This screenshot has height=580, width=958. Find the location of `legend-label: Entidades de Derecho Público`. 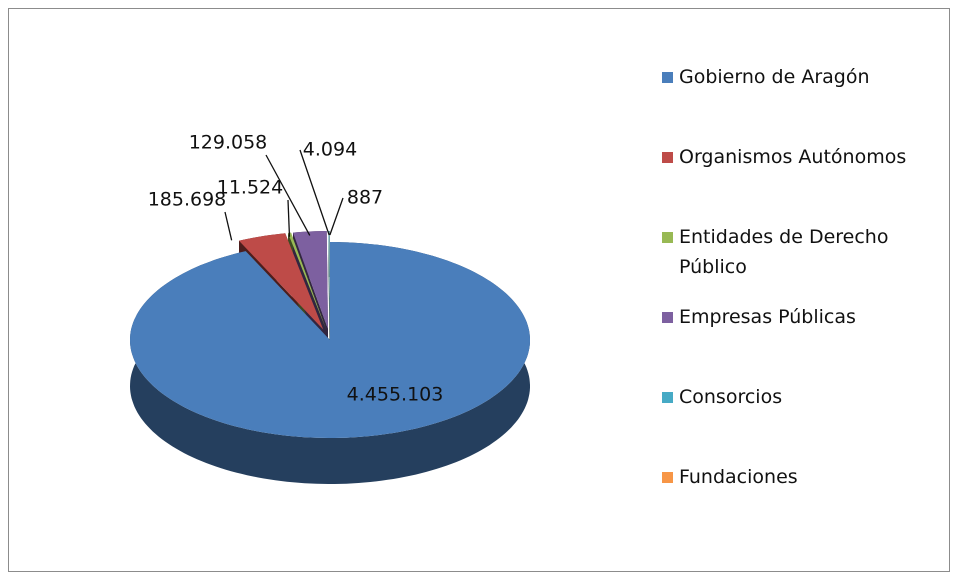

legend-label: Entidades de Derecho Público is located at coordinates (784, 252).